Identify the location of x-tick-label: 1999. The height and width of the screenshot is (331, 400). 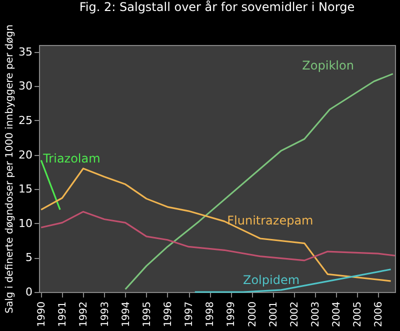
(232, 314).